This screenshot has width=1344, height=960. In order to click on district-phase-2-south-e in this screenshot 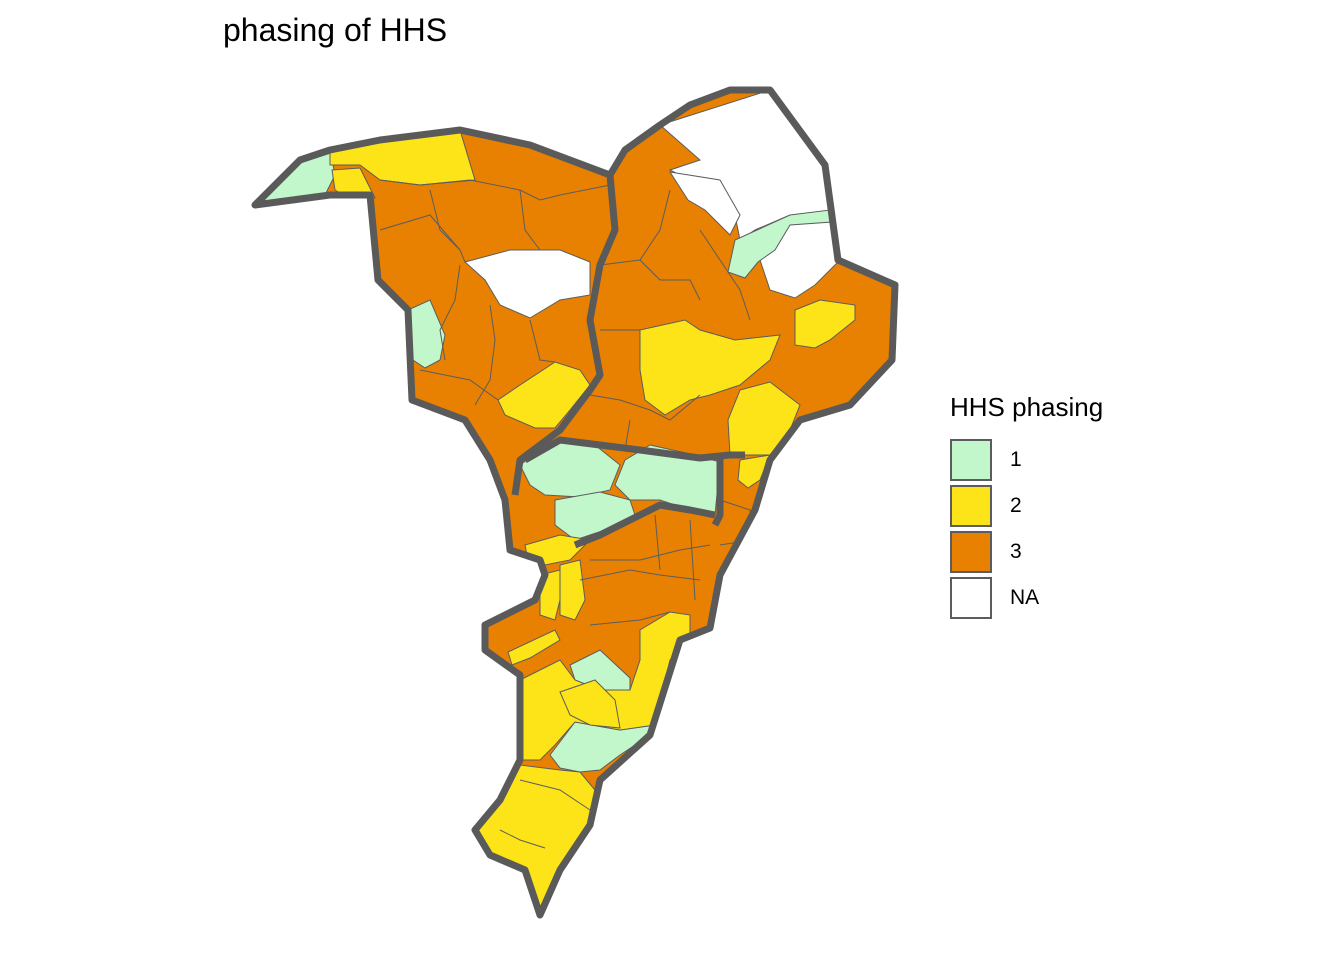, I will do `click(590, 704)`.